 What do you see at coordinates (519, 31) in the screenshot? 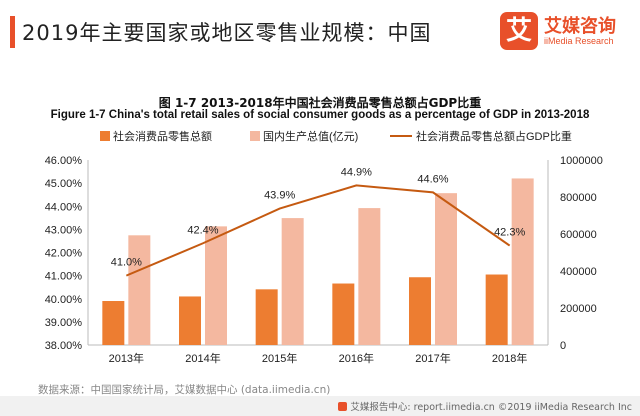
I see `logo-mark: 艾` at bounding box center [519, 31].